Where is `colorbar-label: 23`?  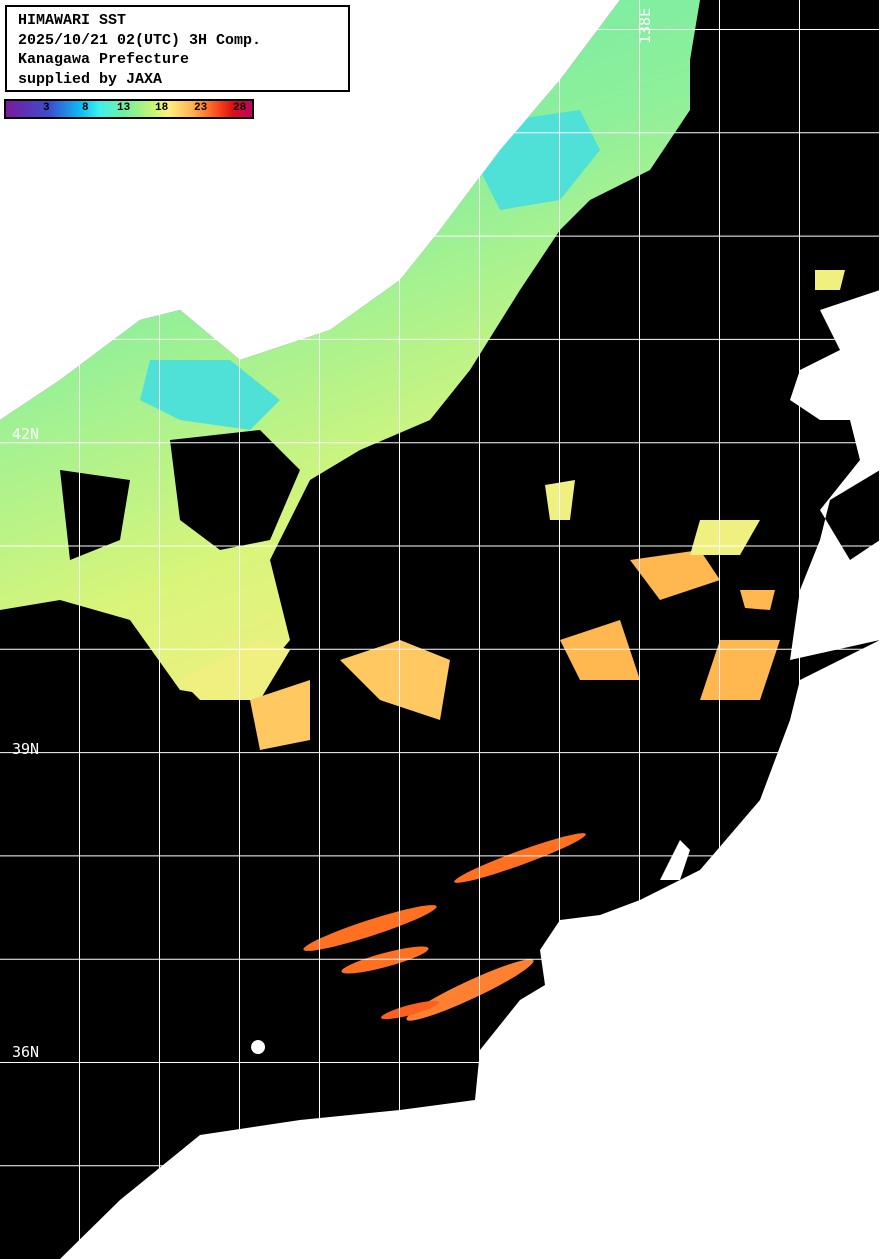
colorbar-label: 23 is located at coordinates (201, 108).